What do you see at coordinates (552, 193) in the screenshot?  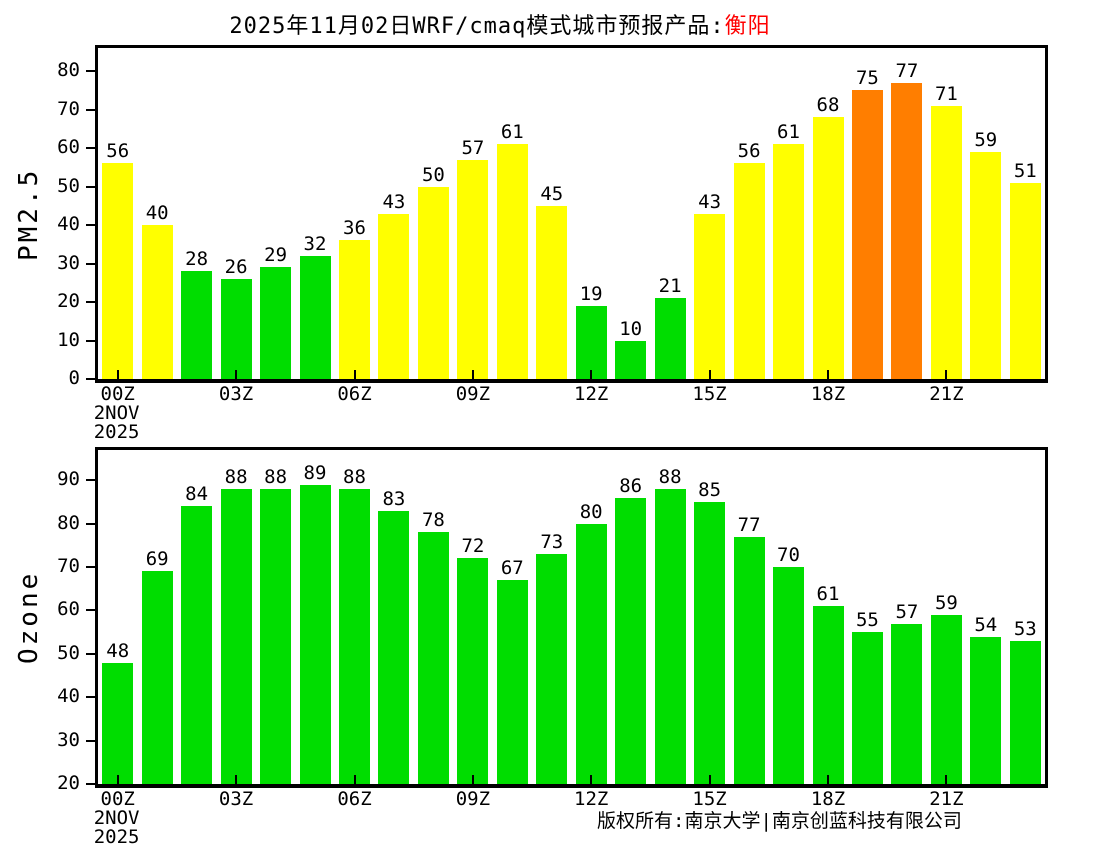 I see `bar-value-label: 45` at bounding box center [552, 193].